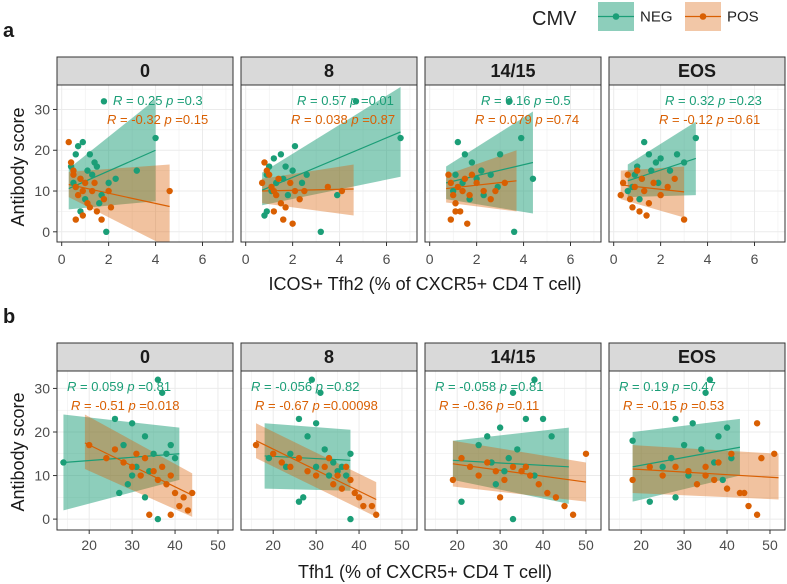 This screenshot has width=787, height=584. I want to click on stat-label-neg: R = -0.058 p =0.81, so click(489, 386).